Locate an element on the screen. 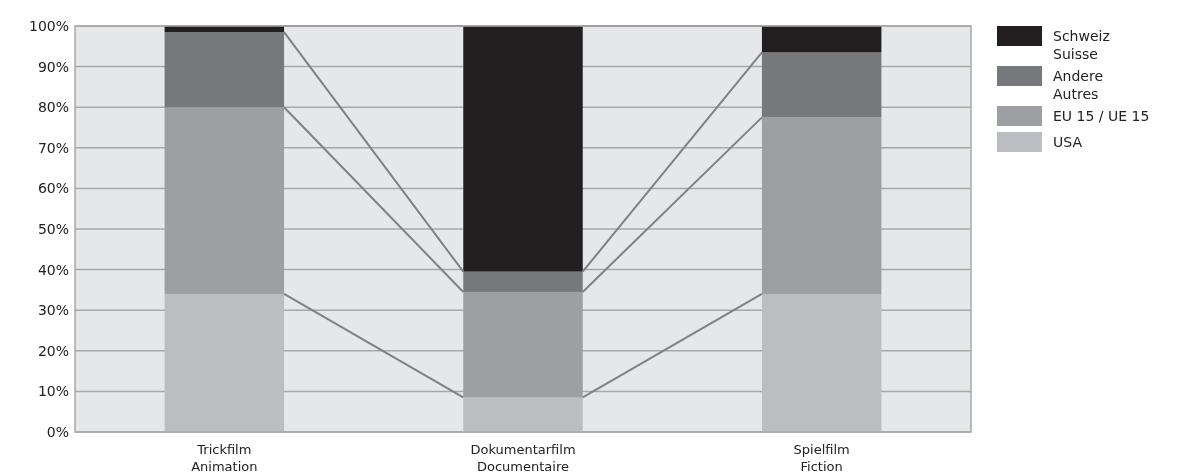 This screenshot has height=475, width=1177. y-tick-label: 80% is located at coordinates (53, 107).